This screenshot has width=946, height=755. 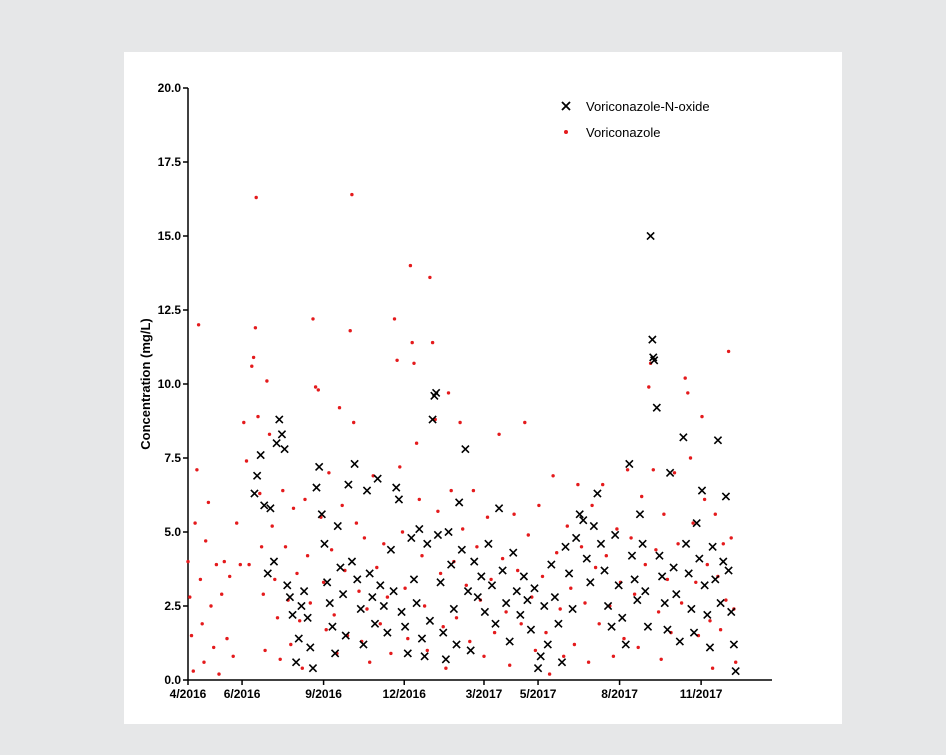 I want to click on y-tick-label: 7.5, so click(x=172, y=458).